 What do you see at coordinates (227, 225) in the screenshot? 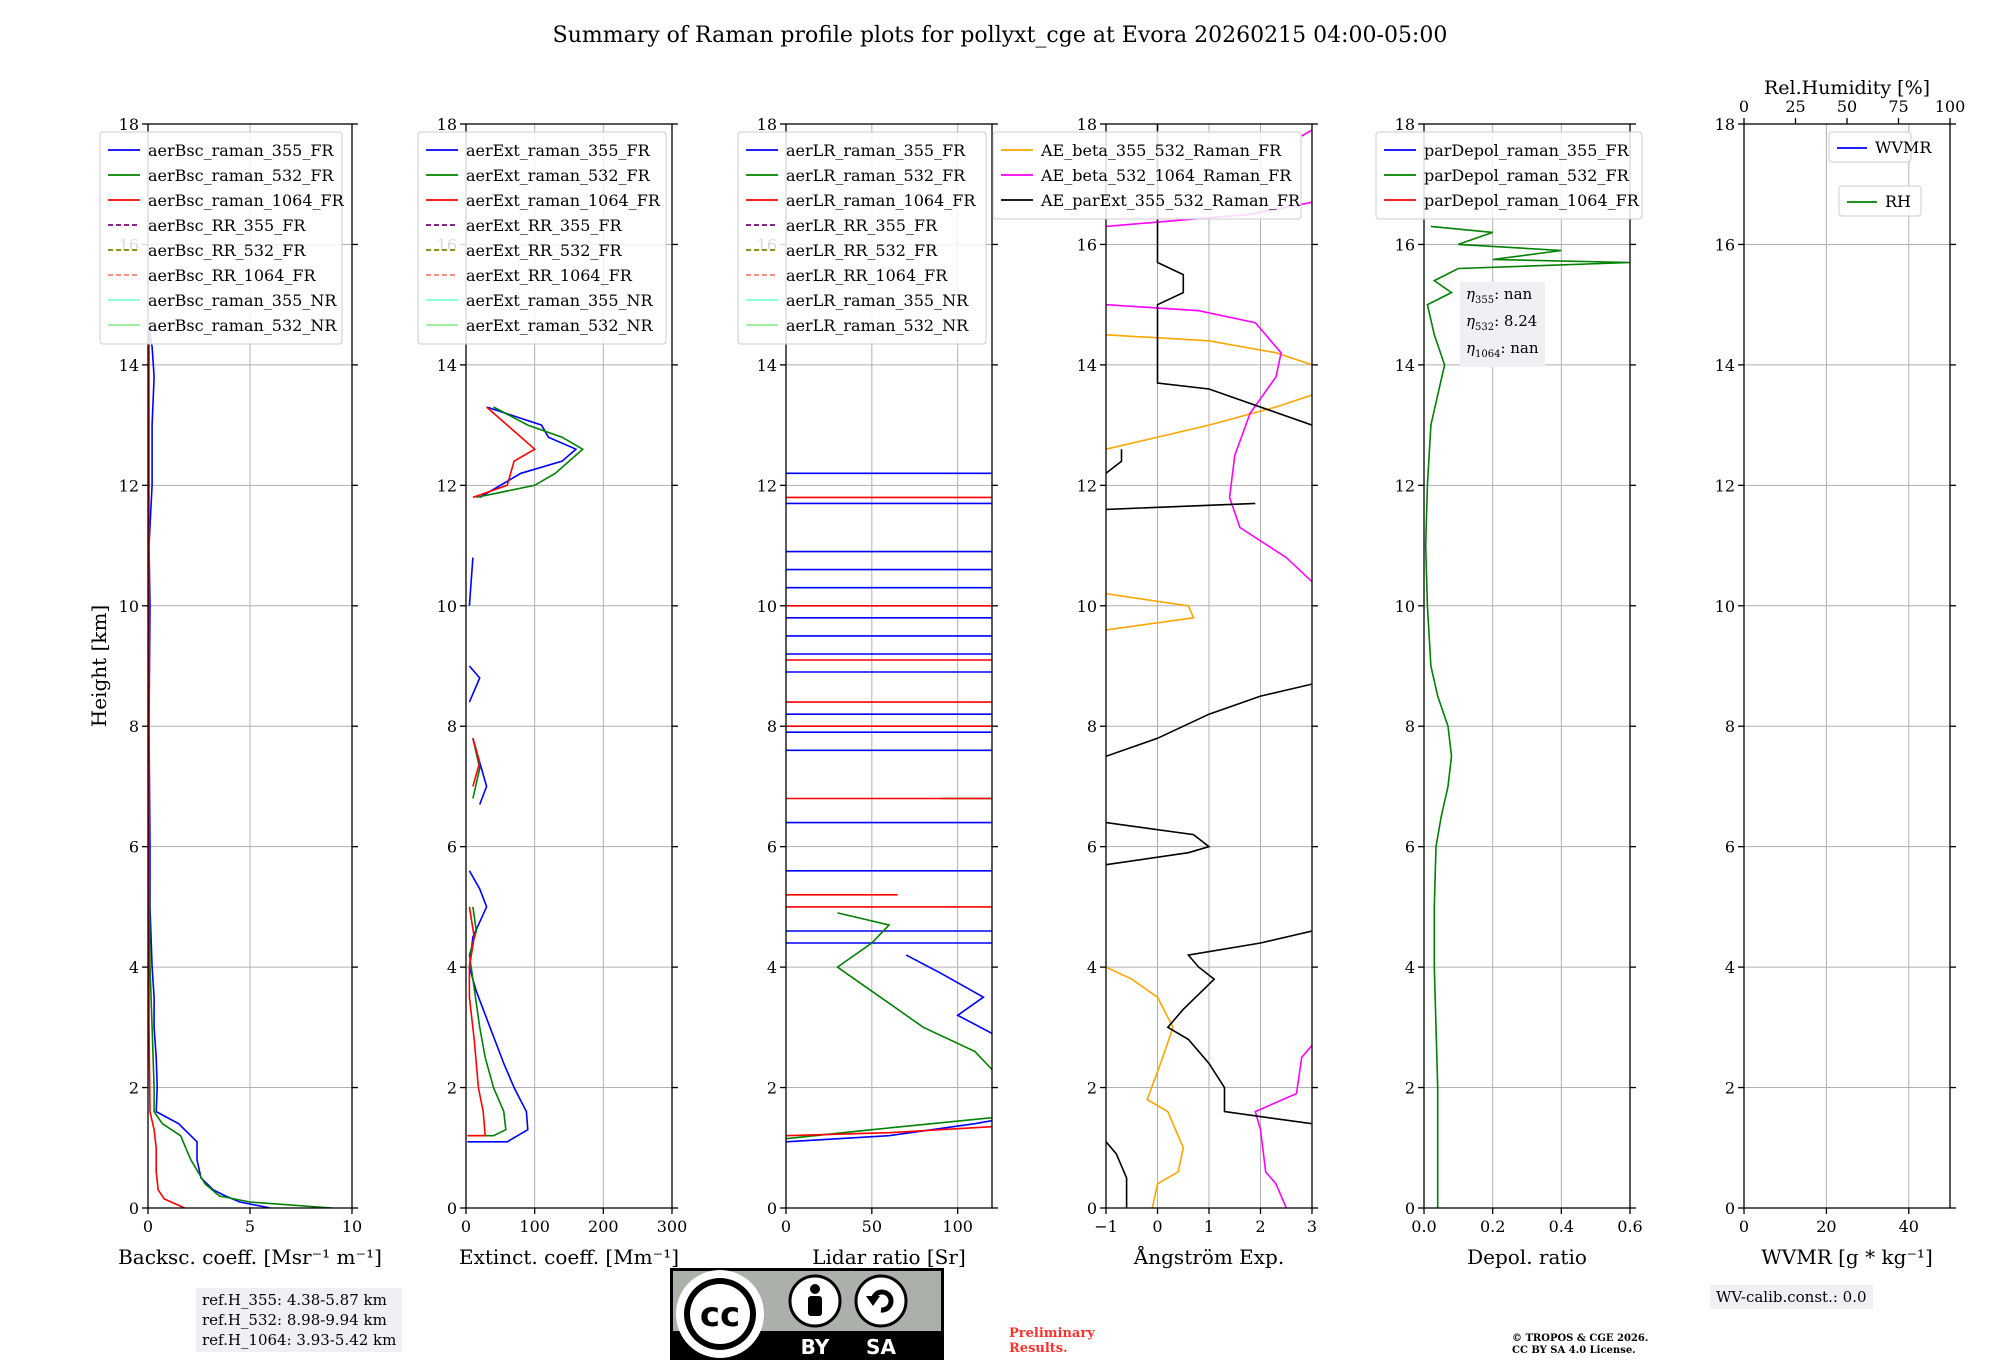
I see `legend-label: aerBsc_RR_355_FR` at bounding box center [227, 225].